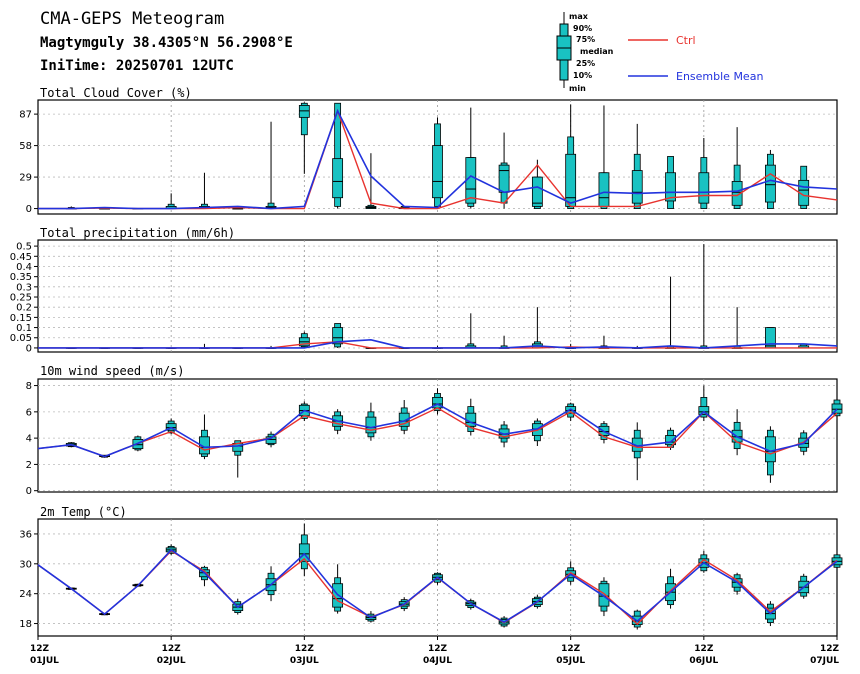  What do you see at coordinates (437, 661) in the screenshot?
I see `x-tick-label-date: 04JUL` at bounding box center [437, 661].